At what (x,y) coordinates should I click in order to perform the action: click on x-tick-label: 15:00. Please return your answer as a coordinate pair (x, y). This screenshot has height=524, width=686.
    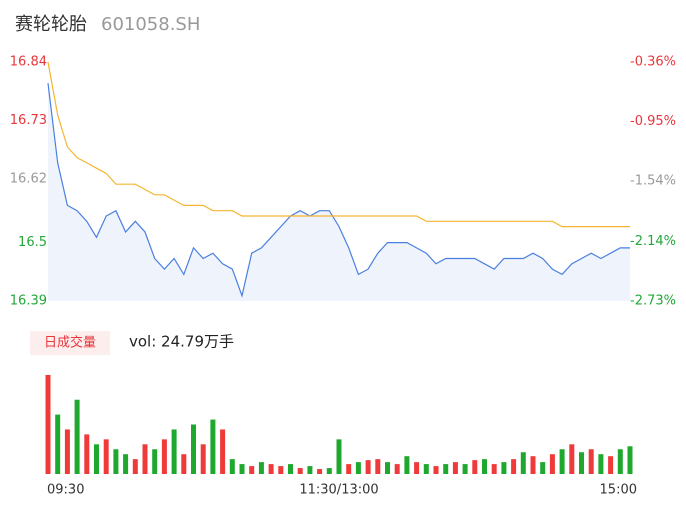
    Looking at the image, I should click on (618, 490).